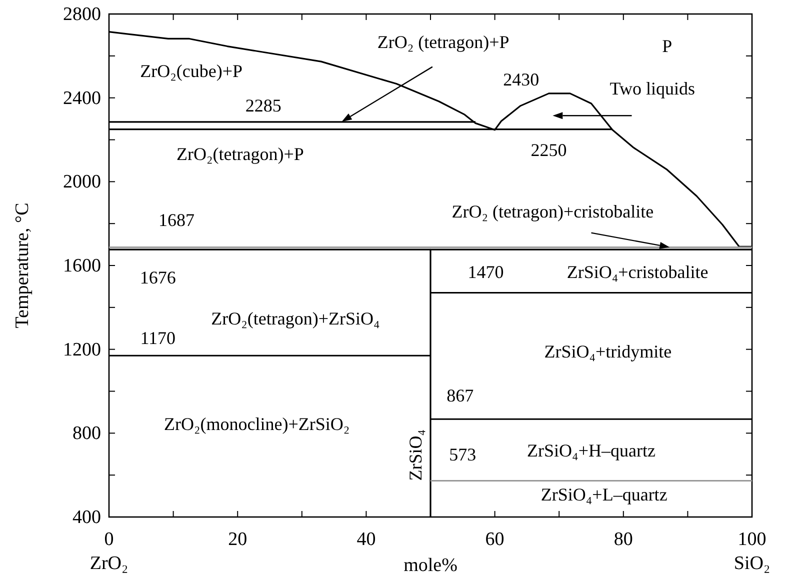 The height and width of the screenshot is (586, 790). Describe the element at coordinates (623, 539) in the screenshot. I see `x-tick-label: 80` at that location.